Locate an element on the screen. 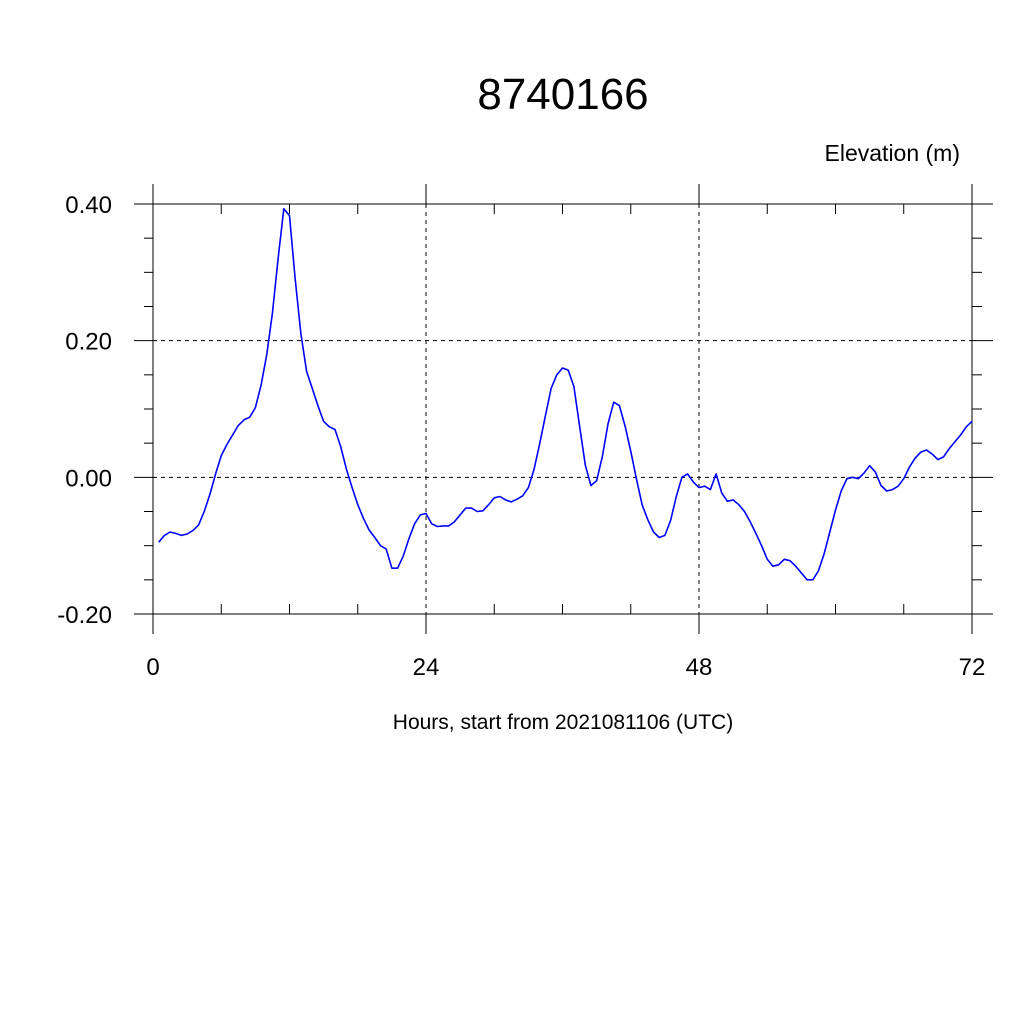 The width and height of the screenshot is (1024, 1024). y-tick-label-0: -0.20 is located at coordinates (84, 615).